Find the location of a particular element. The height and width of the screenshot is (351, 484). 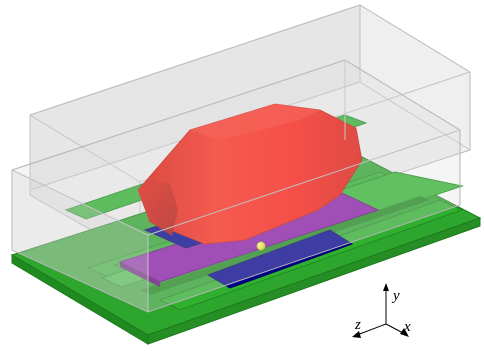

axis-triad: y x z is located at coordinates (381, 310).